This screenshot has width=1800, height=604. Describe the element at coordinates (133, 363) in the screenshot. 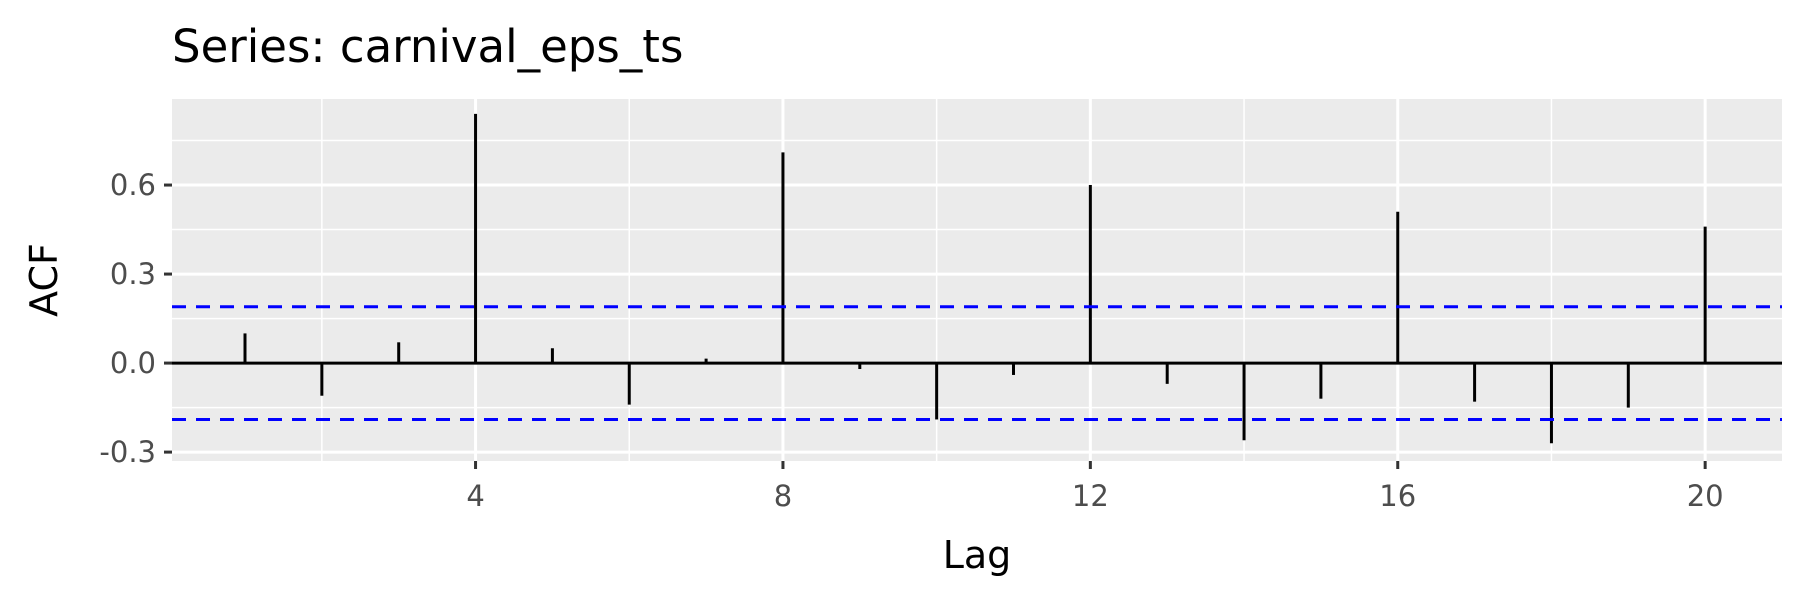

I see `y-tick-label: 0.0` at that location.